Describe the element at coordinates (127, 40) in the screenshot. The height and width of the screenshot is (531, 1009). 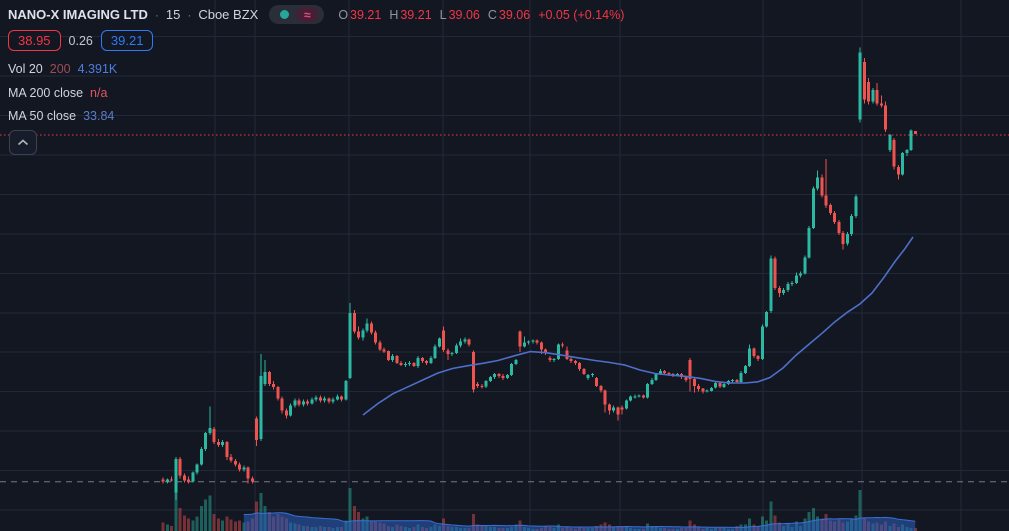
I see `buy-price-button: 39.21` at that location.